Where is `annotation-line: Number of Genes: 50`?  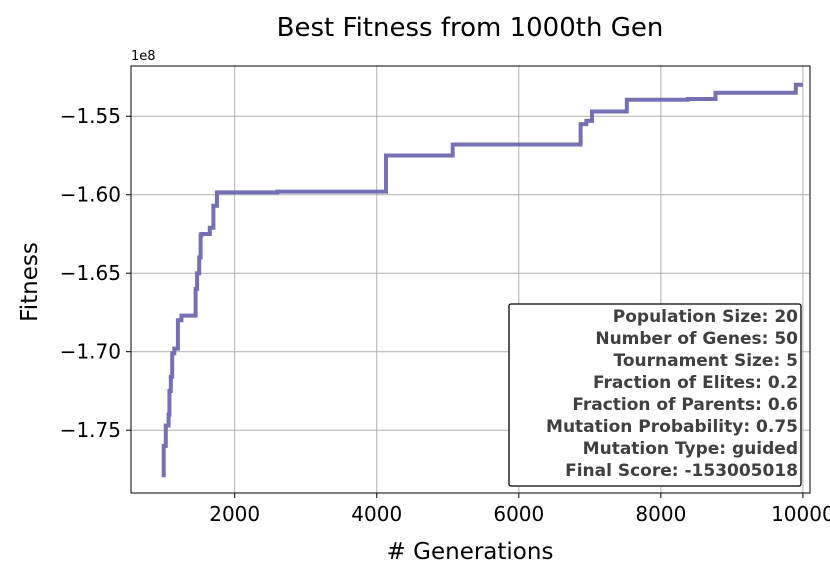 annotation-line: Number of Genes: 50 is located at coordinates (696, 339).